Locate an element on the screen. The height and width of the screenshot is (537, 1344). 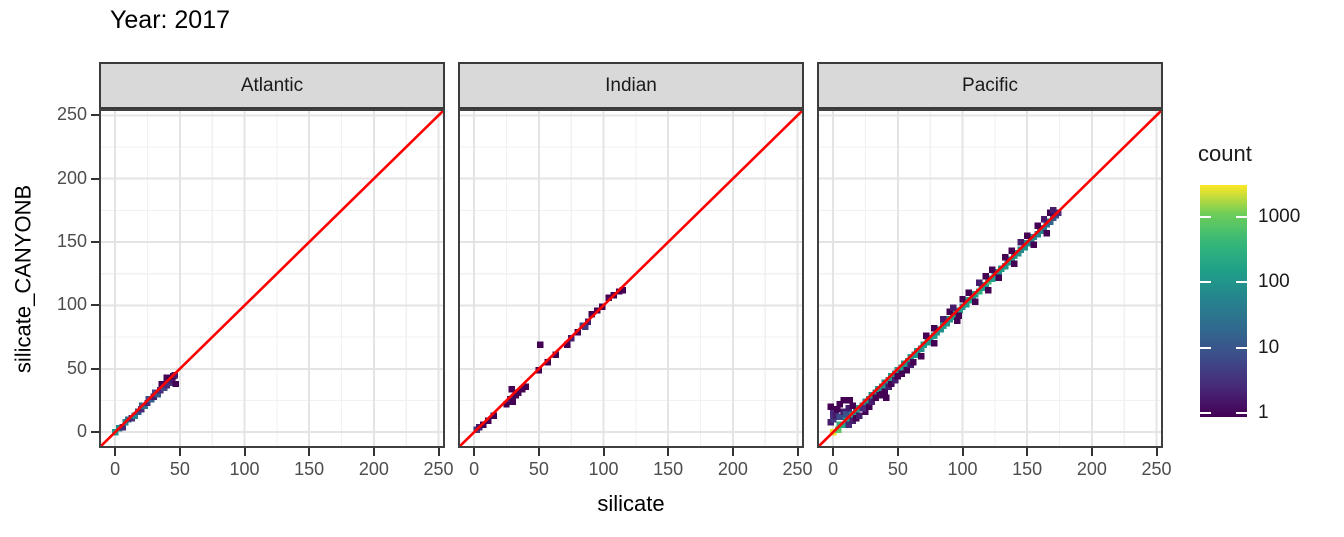
legend-title: count is located at coordinates (1225, 153).